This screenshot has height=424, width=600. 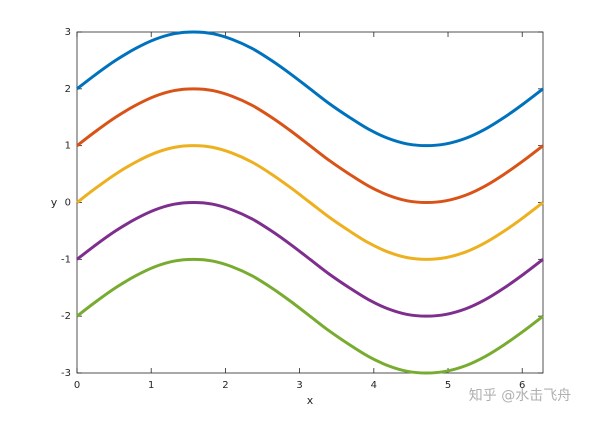 What do you see at coordinates (374, 385) in the screenshot?
I see `x-tick-label: 4` at bounding box center [374, 385].